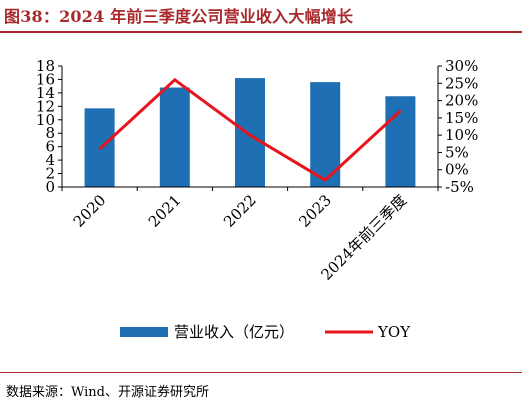 This screenshot has height=405, width=522. What do you see at coordinates (50, 147) in the screenshot?
I see `left-tick-label: 6` at bounding box center [50, 147].